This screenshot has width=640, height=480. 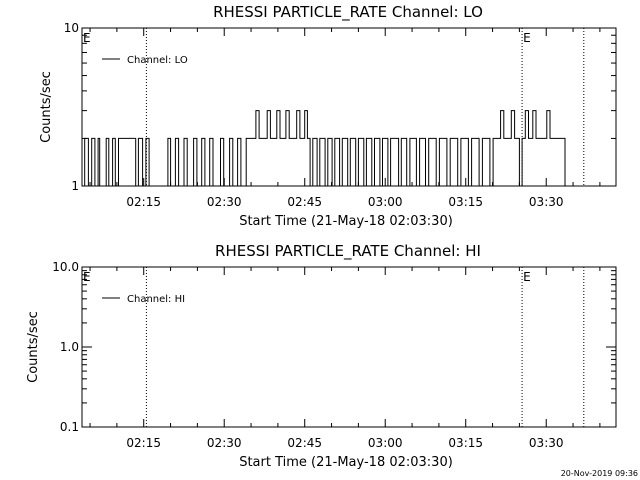 What do you see at coordinates (156, 299) in the screenshot?
I see `legend-label-hi: Channel: HI` at bounding box center [156, 299].